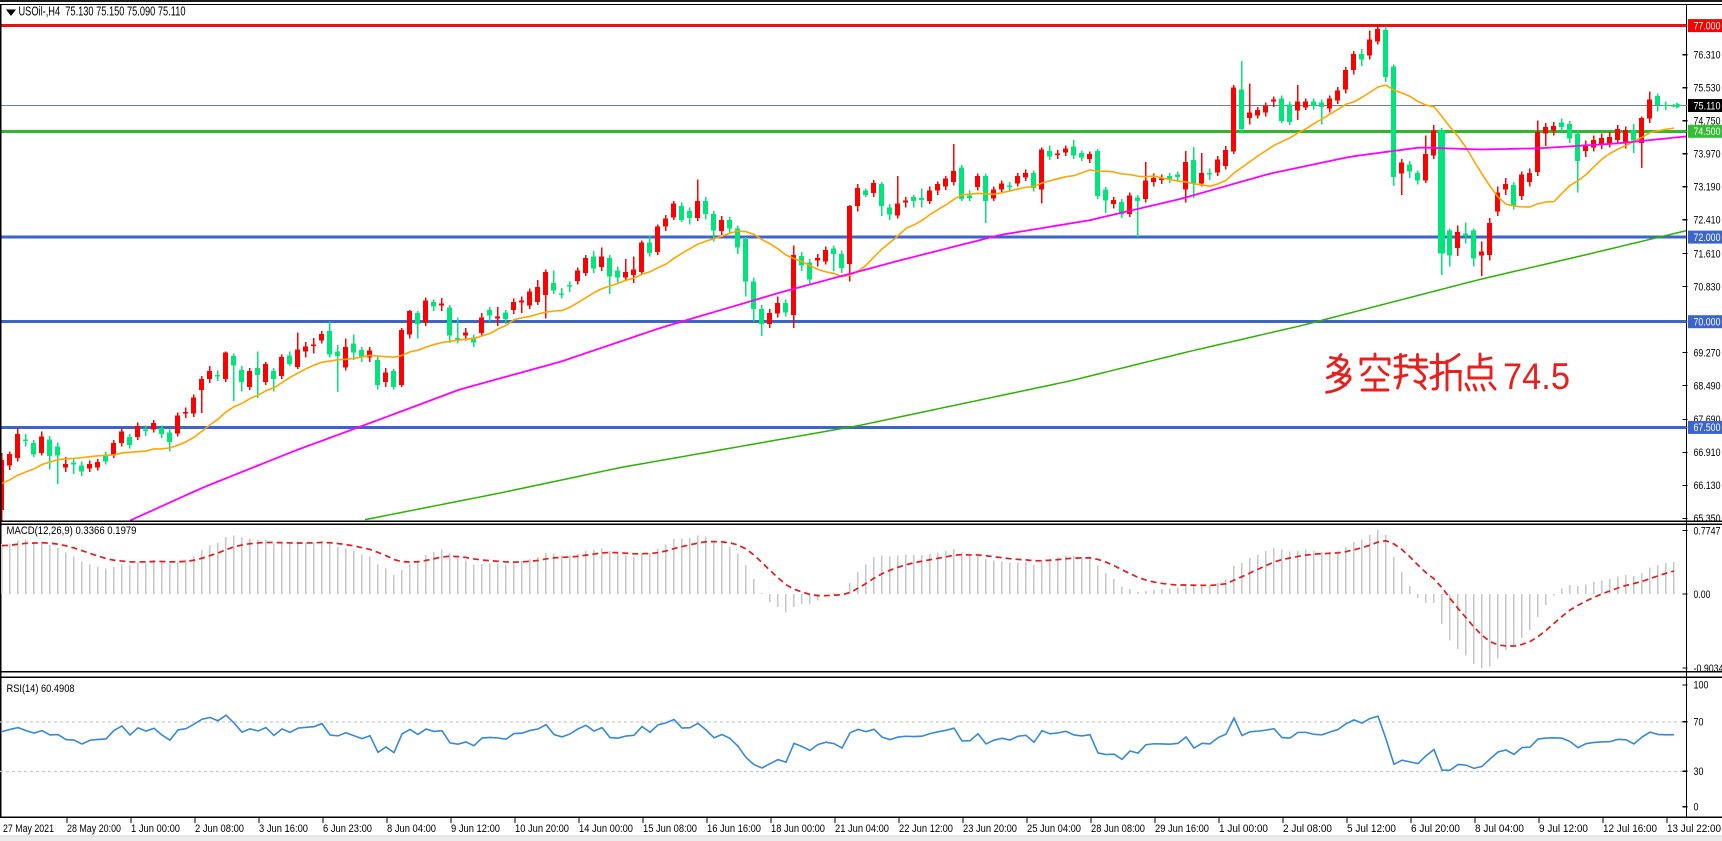  I want to click on svg-text: 2 Jul 08:00, so click(1307, 829).